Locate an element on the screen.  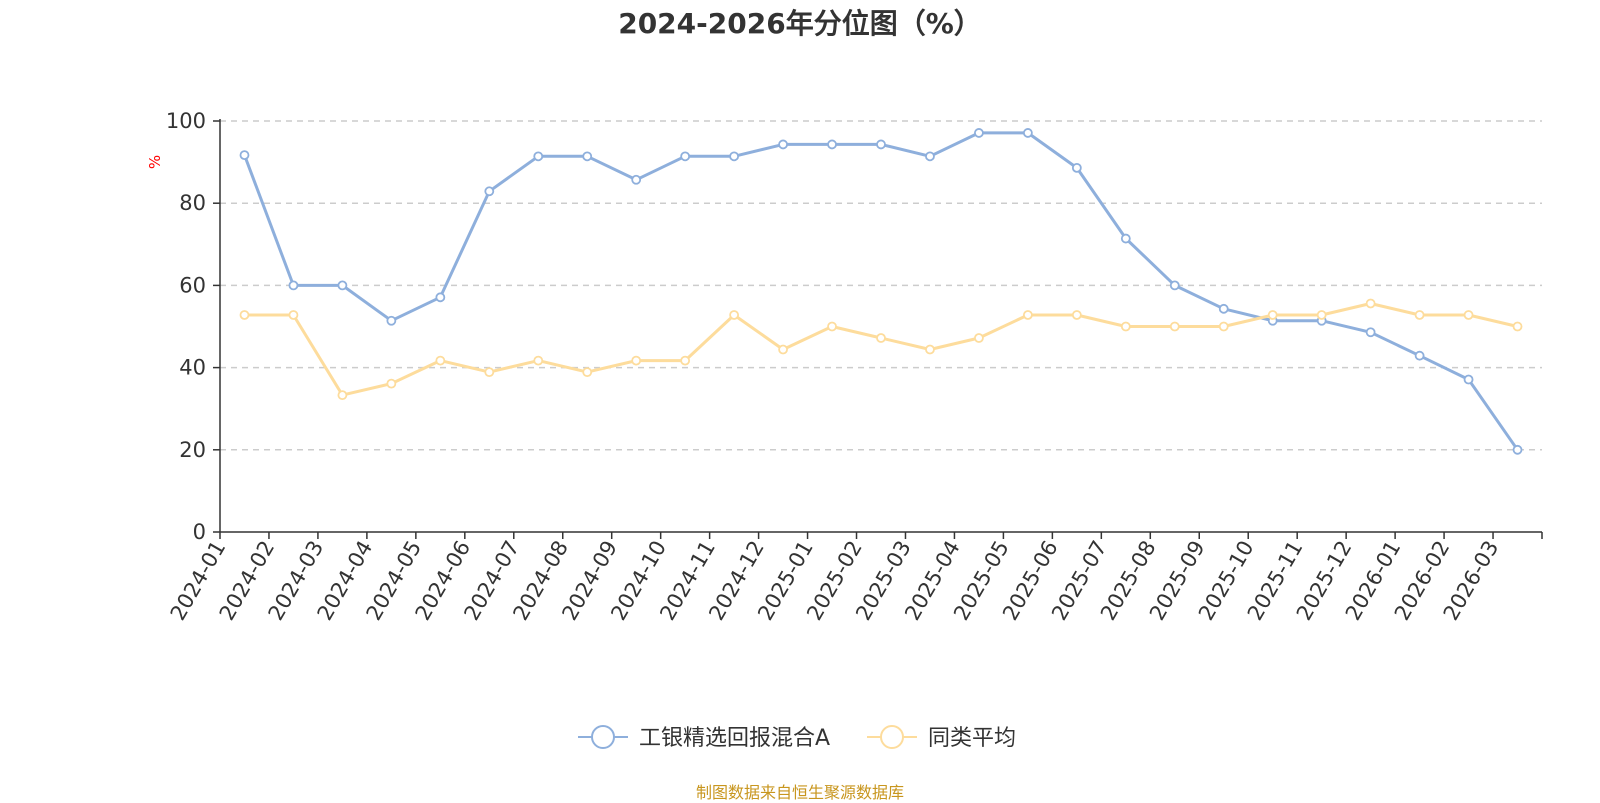
y-tick-label: 100 is located at coordinates (186, 121).